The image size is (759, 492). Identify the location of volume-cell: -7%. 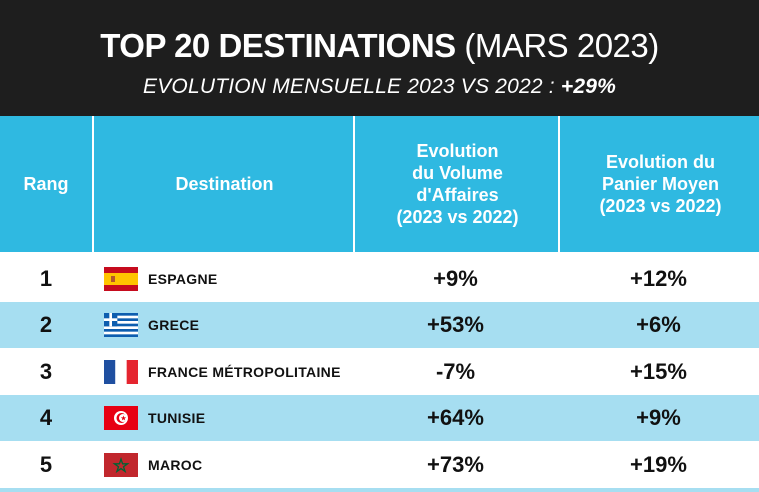
(455, 371).